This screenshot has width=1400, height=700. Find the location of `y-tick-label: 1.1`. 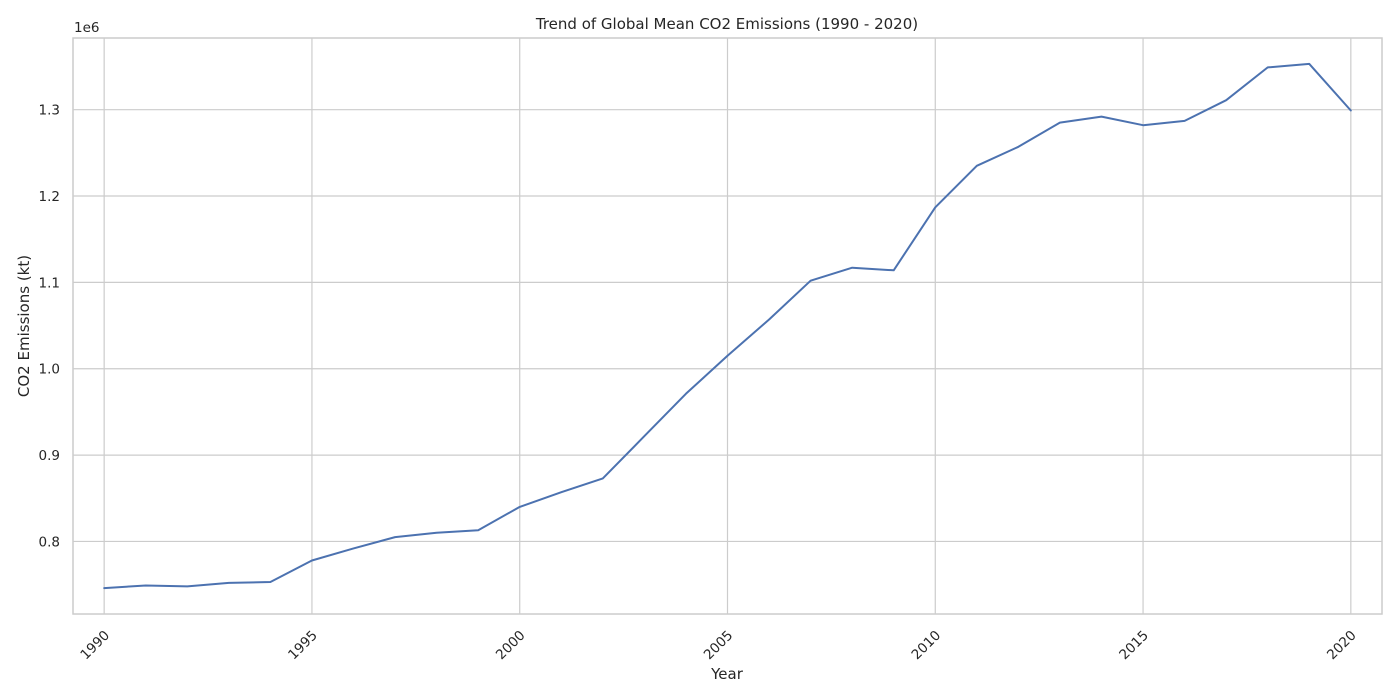

y-tick-label: 1.1 is located at coordinates (49, 283).